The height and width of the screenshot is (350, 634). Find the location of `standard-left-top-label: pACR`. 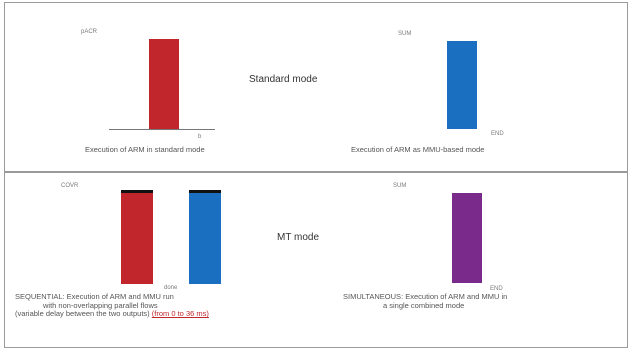

standard-left-top-label: pACR is located at coordinates (89, 32).